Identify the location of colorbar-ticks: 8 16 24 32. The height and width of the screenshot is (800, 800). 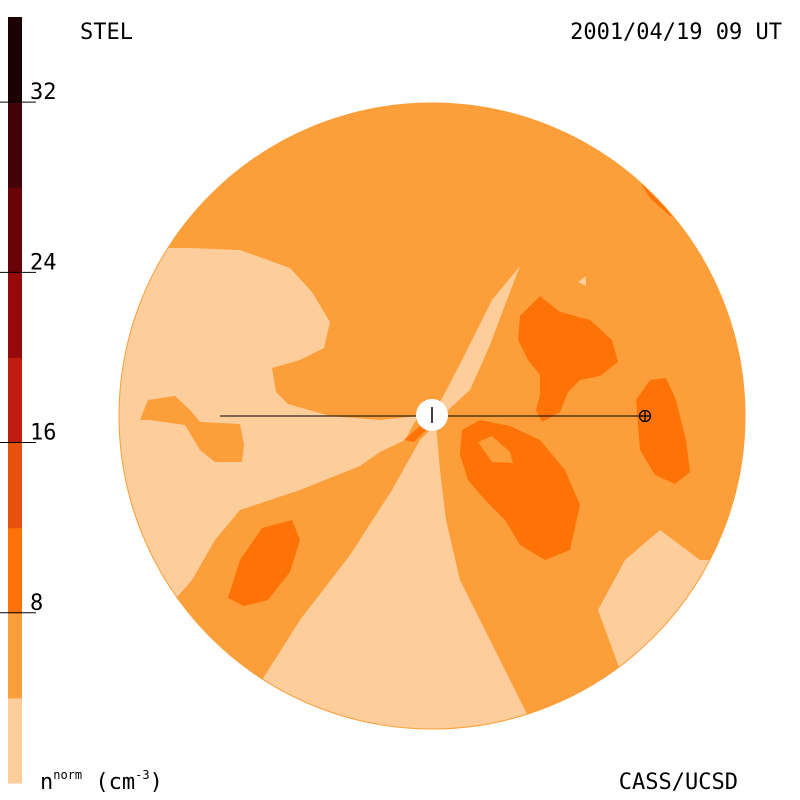
(28, 348).